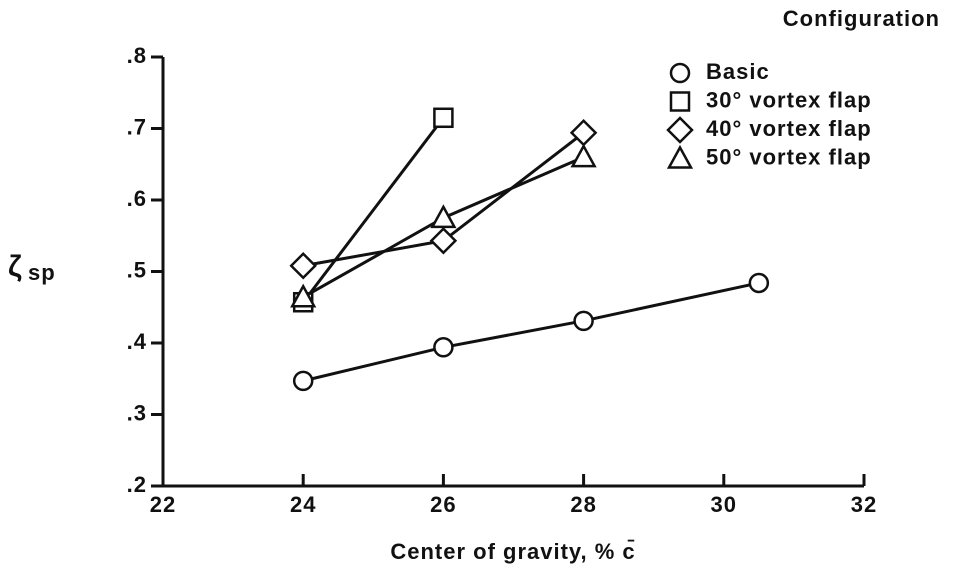 The width and height of the screenshot is (966, 576). What do you see at coordinates (137, 412) in the screenshot?
I see `y-tick-label: .3` at bounding box center [137, 412].